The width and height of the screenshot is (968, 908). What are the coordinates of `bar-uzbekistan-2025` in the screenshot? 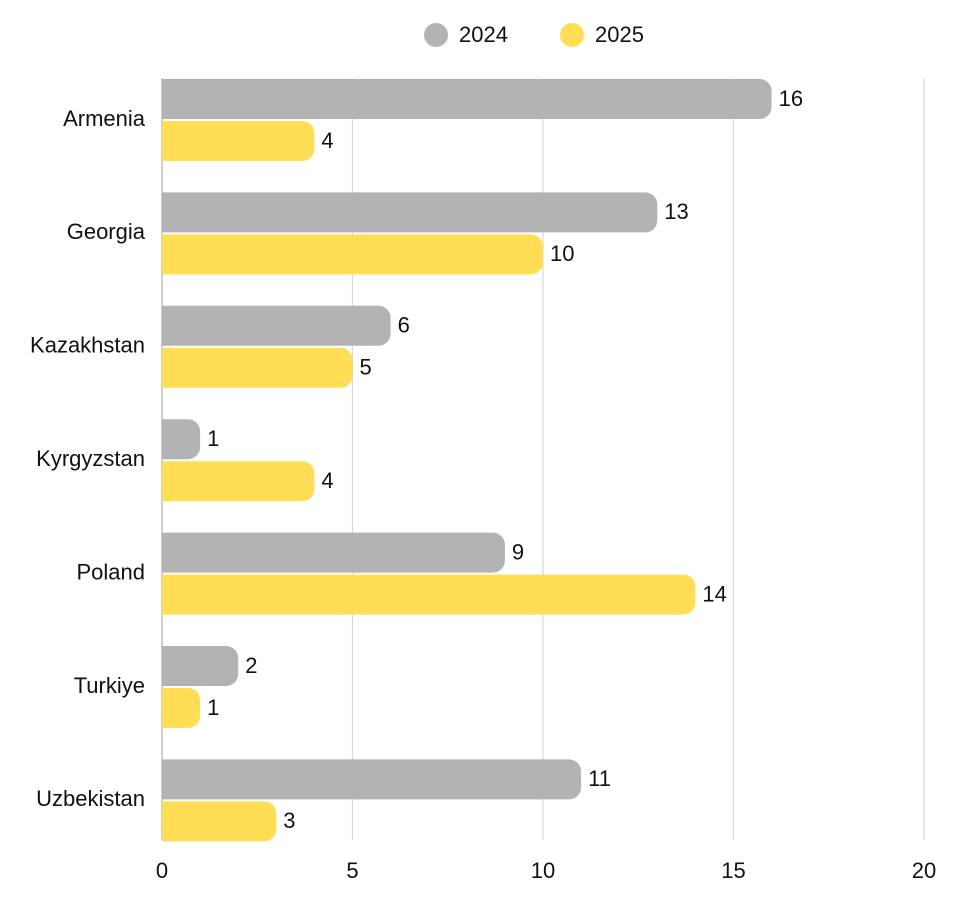 It's located at (219, 821).